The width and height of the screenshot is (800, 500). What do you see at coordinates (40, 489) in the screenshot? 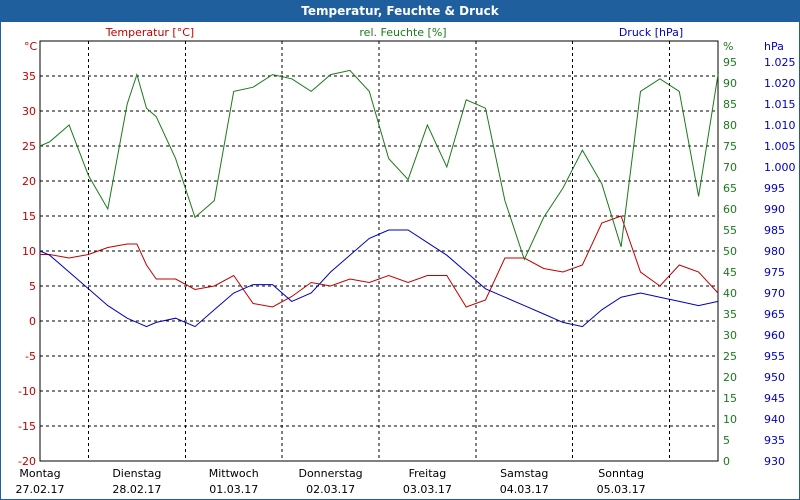
I see `x-date-label: 27.02.17` at bounding box center [40, 489].